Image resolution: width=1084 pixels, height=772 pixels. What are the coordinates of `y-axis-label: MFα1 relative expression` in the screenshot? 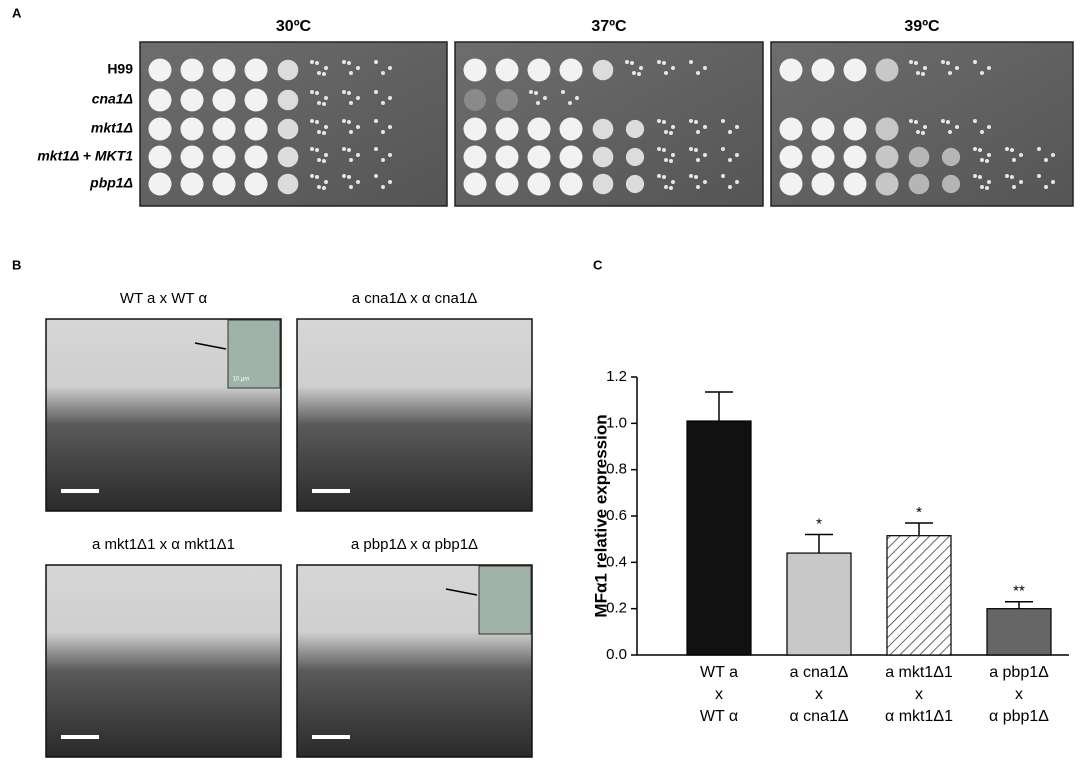 It's located at (600, 515).